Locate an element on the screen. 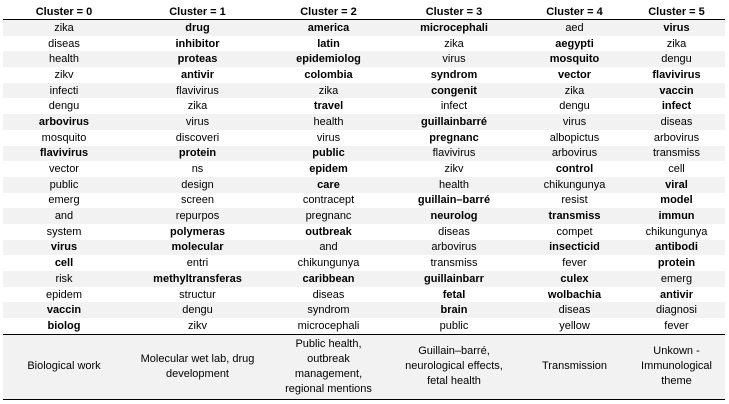 The image size is (729, 404). keyword-cell: insecticid is located at coordinates (574, 247).